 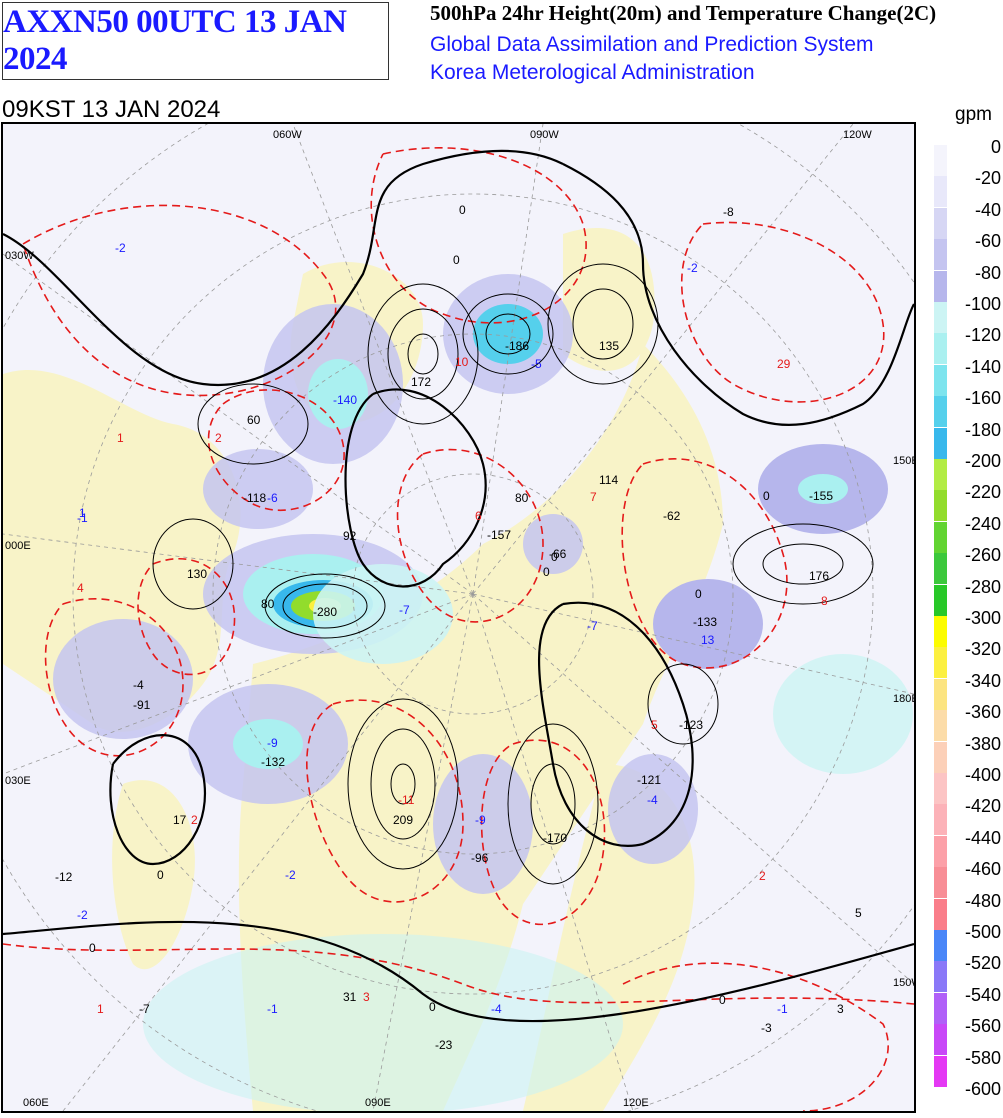 I want to click on legend-unit: gpm, so click(x=973, y=114).